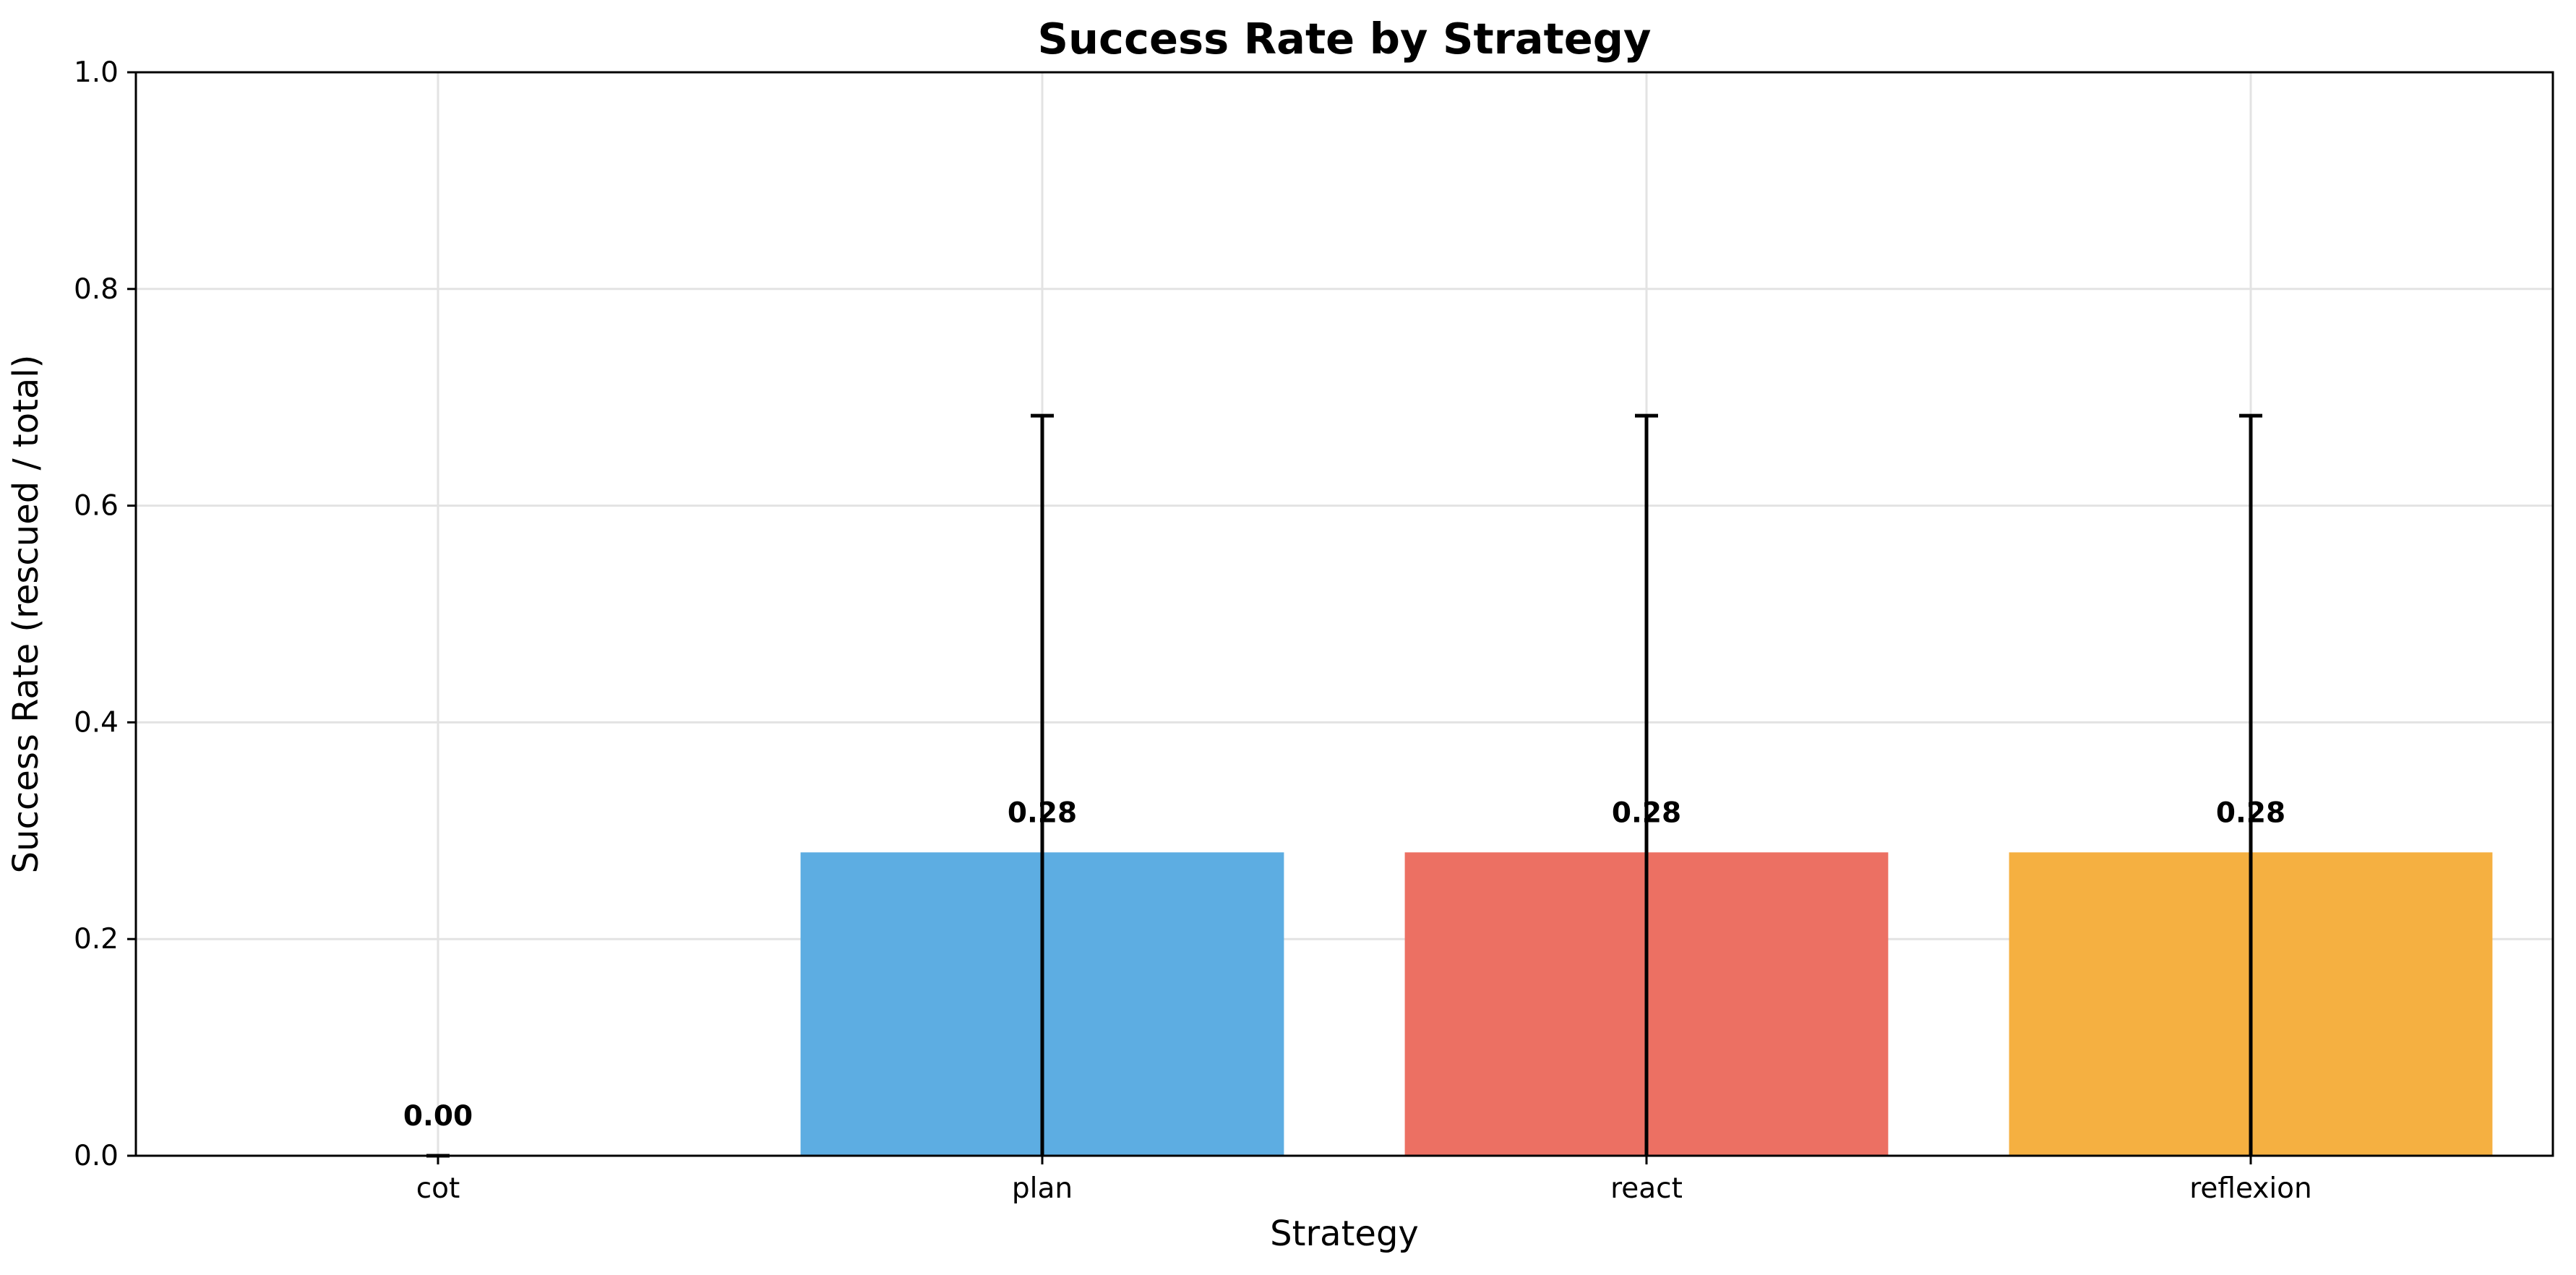  Describe the element at coordinates (1043, 813) in the screenshot. I see `value-label-plan: 0.28` at that location.